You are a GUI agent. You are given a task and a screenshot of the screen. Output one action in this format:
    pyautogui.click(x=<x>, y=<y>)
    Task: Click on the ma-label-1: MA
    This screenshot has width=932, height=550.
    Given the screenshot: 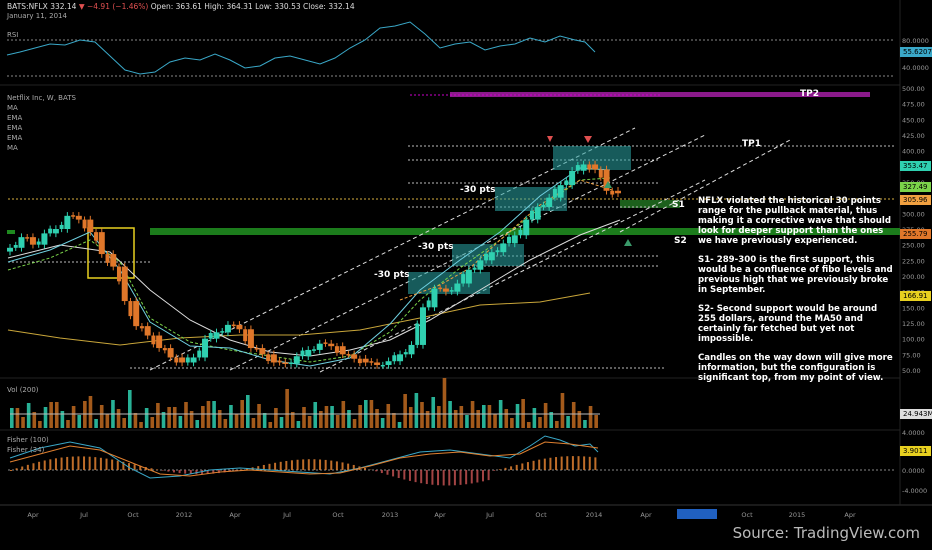 What is the action you would take?
    pyautogui.click(x=12, y=108)
    